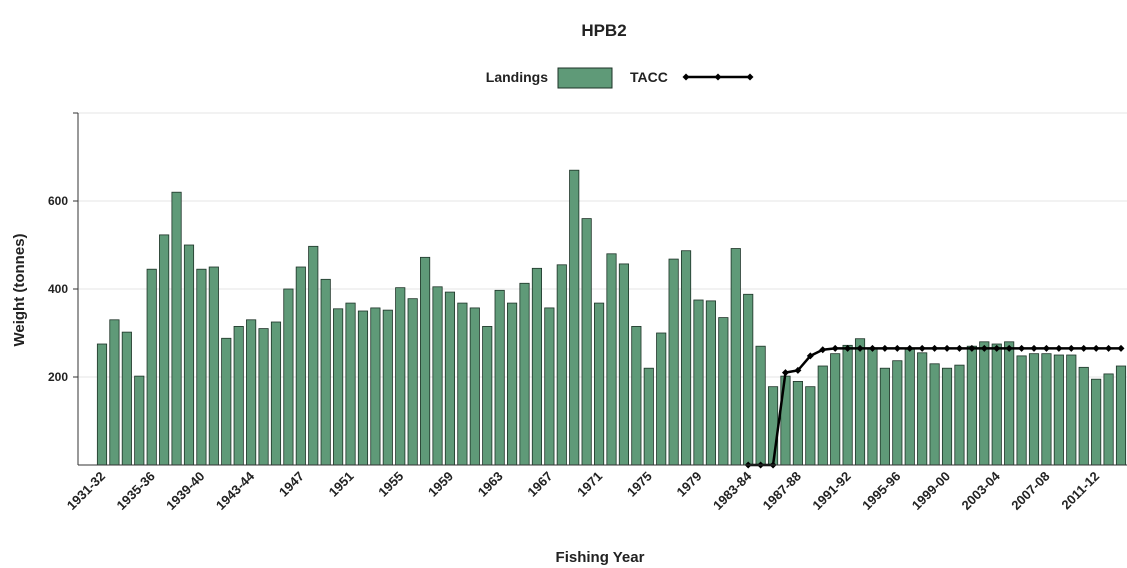 This screenshot has width=1127, height=568. Describe the element at coordinates (782, 491) in the screenshot. I see `x-tick-label: 1987-88` at that location.